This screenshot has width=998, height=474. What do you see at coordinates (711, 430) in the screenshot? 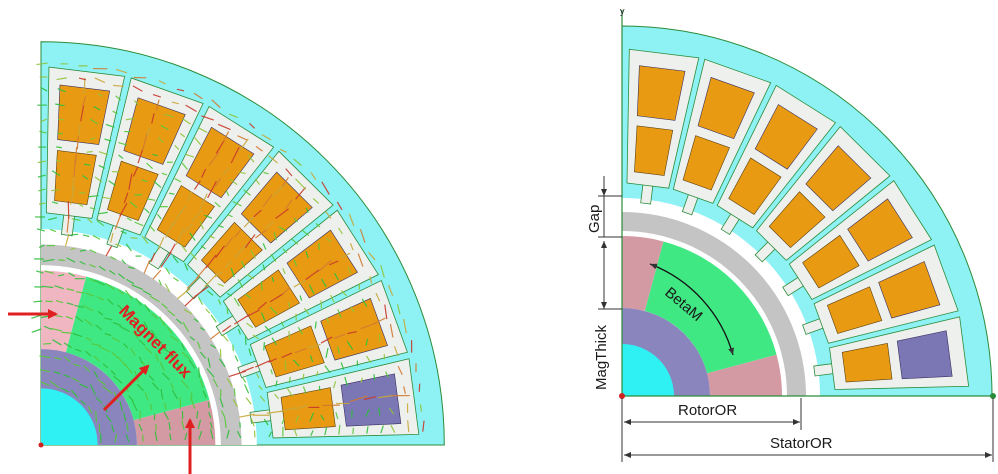
I see `rotoror-dimension: RotorOR` at bounding box center [711, 430].